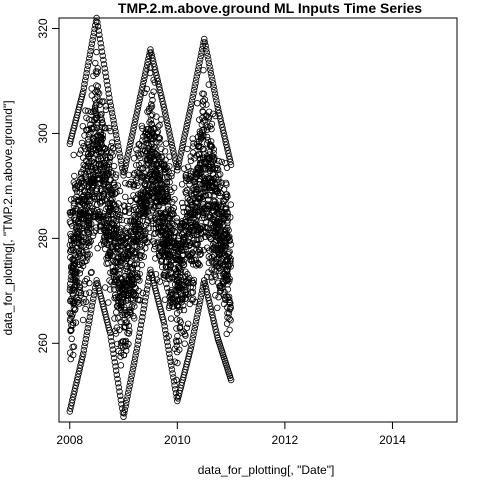 The width and height of the screenshot is (480, 480). I want to click on x-tick-label: 2010, so click(177, 440).